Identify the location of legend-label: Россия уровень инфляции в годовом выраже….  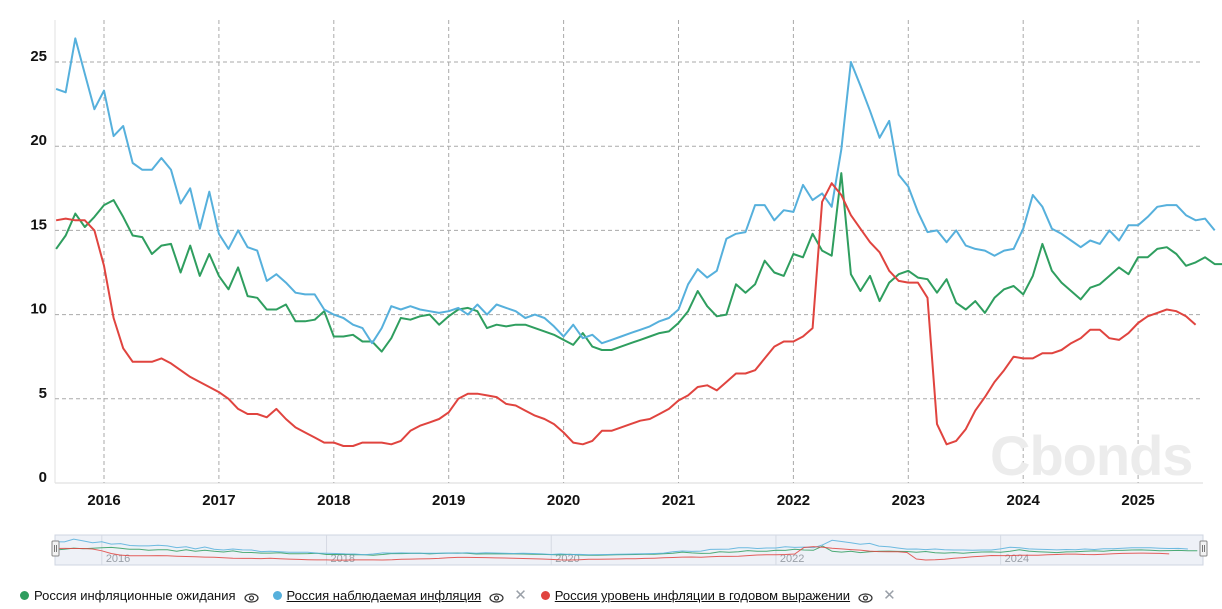
(702, 595).